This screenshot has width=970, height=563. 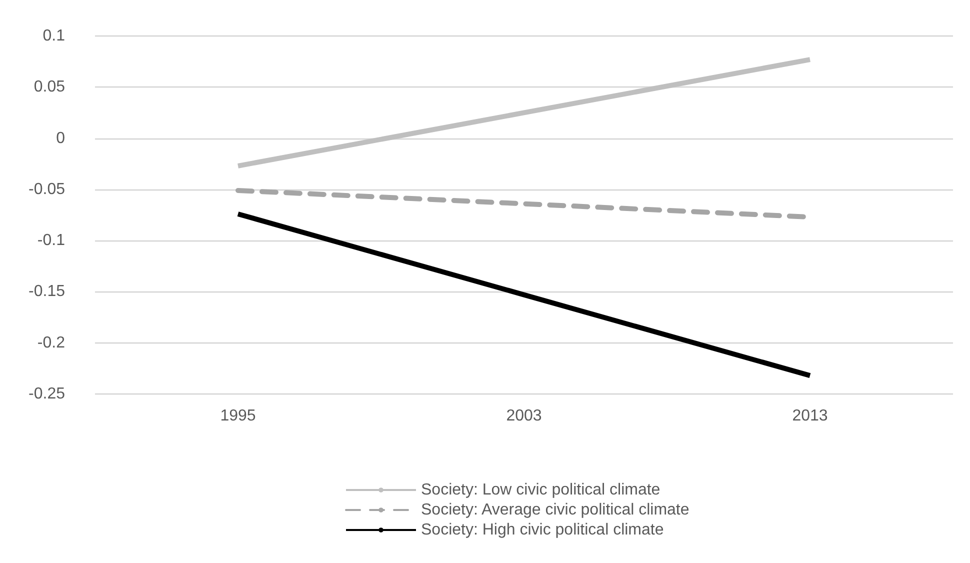 I want to click on y-tick-label: 0.1, so click(x=54, y=36).